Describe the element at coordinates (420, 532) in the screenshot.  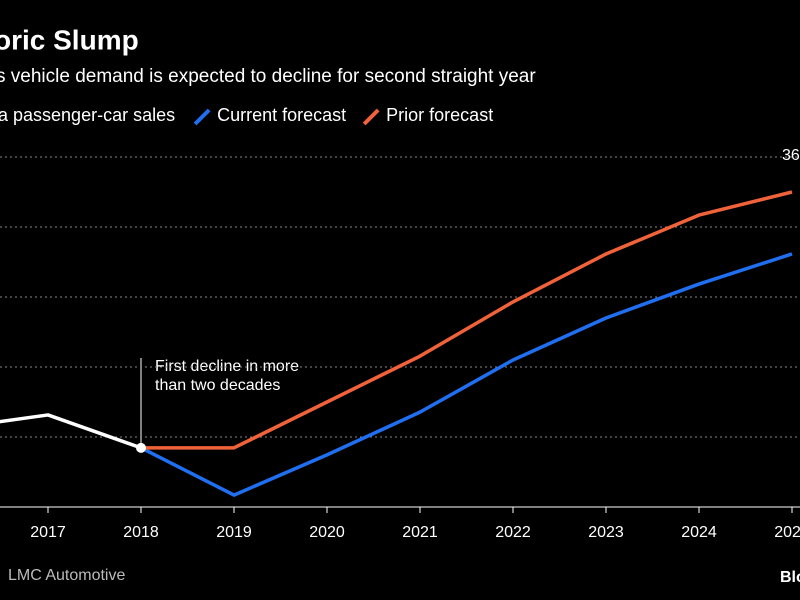
I see `x-tick-label: 2021` at that location.